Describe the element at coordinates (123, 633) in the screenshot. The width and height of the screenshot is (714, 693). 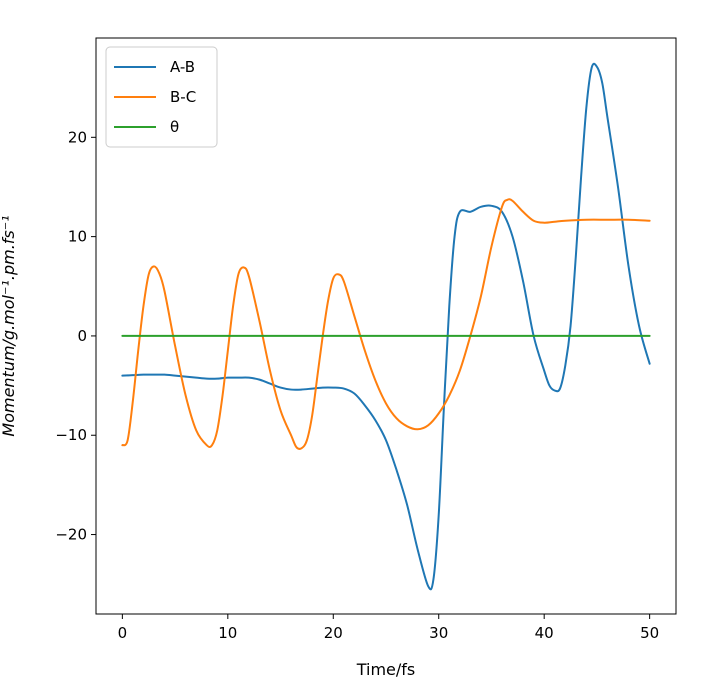
I see `x-tick-label: 0` at that location.